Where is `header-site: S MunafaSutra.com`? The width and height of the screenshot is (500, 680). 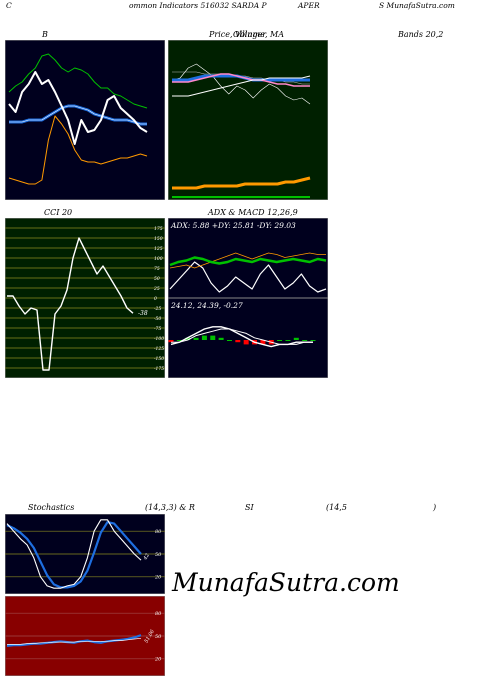 header-site: S MunafaSutra.com is located at coordinates (417, 5).